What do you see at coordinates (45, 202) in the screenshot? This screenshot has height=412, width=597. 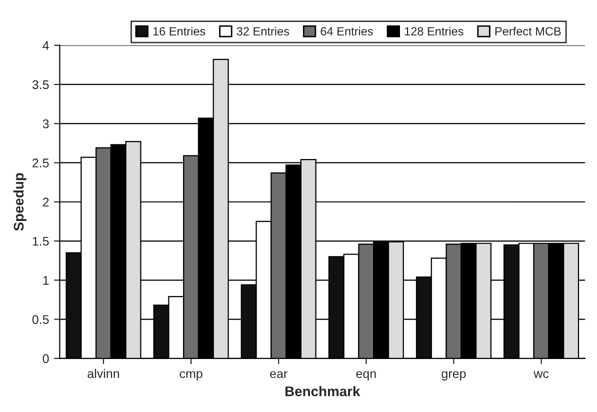 I see `y-tick-label: 2` at bounding box center [45, 202].